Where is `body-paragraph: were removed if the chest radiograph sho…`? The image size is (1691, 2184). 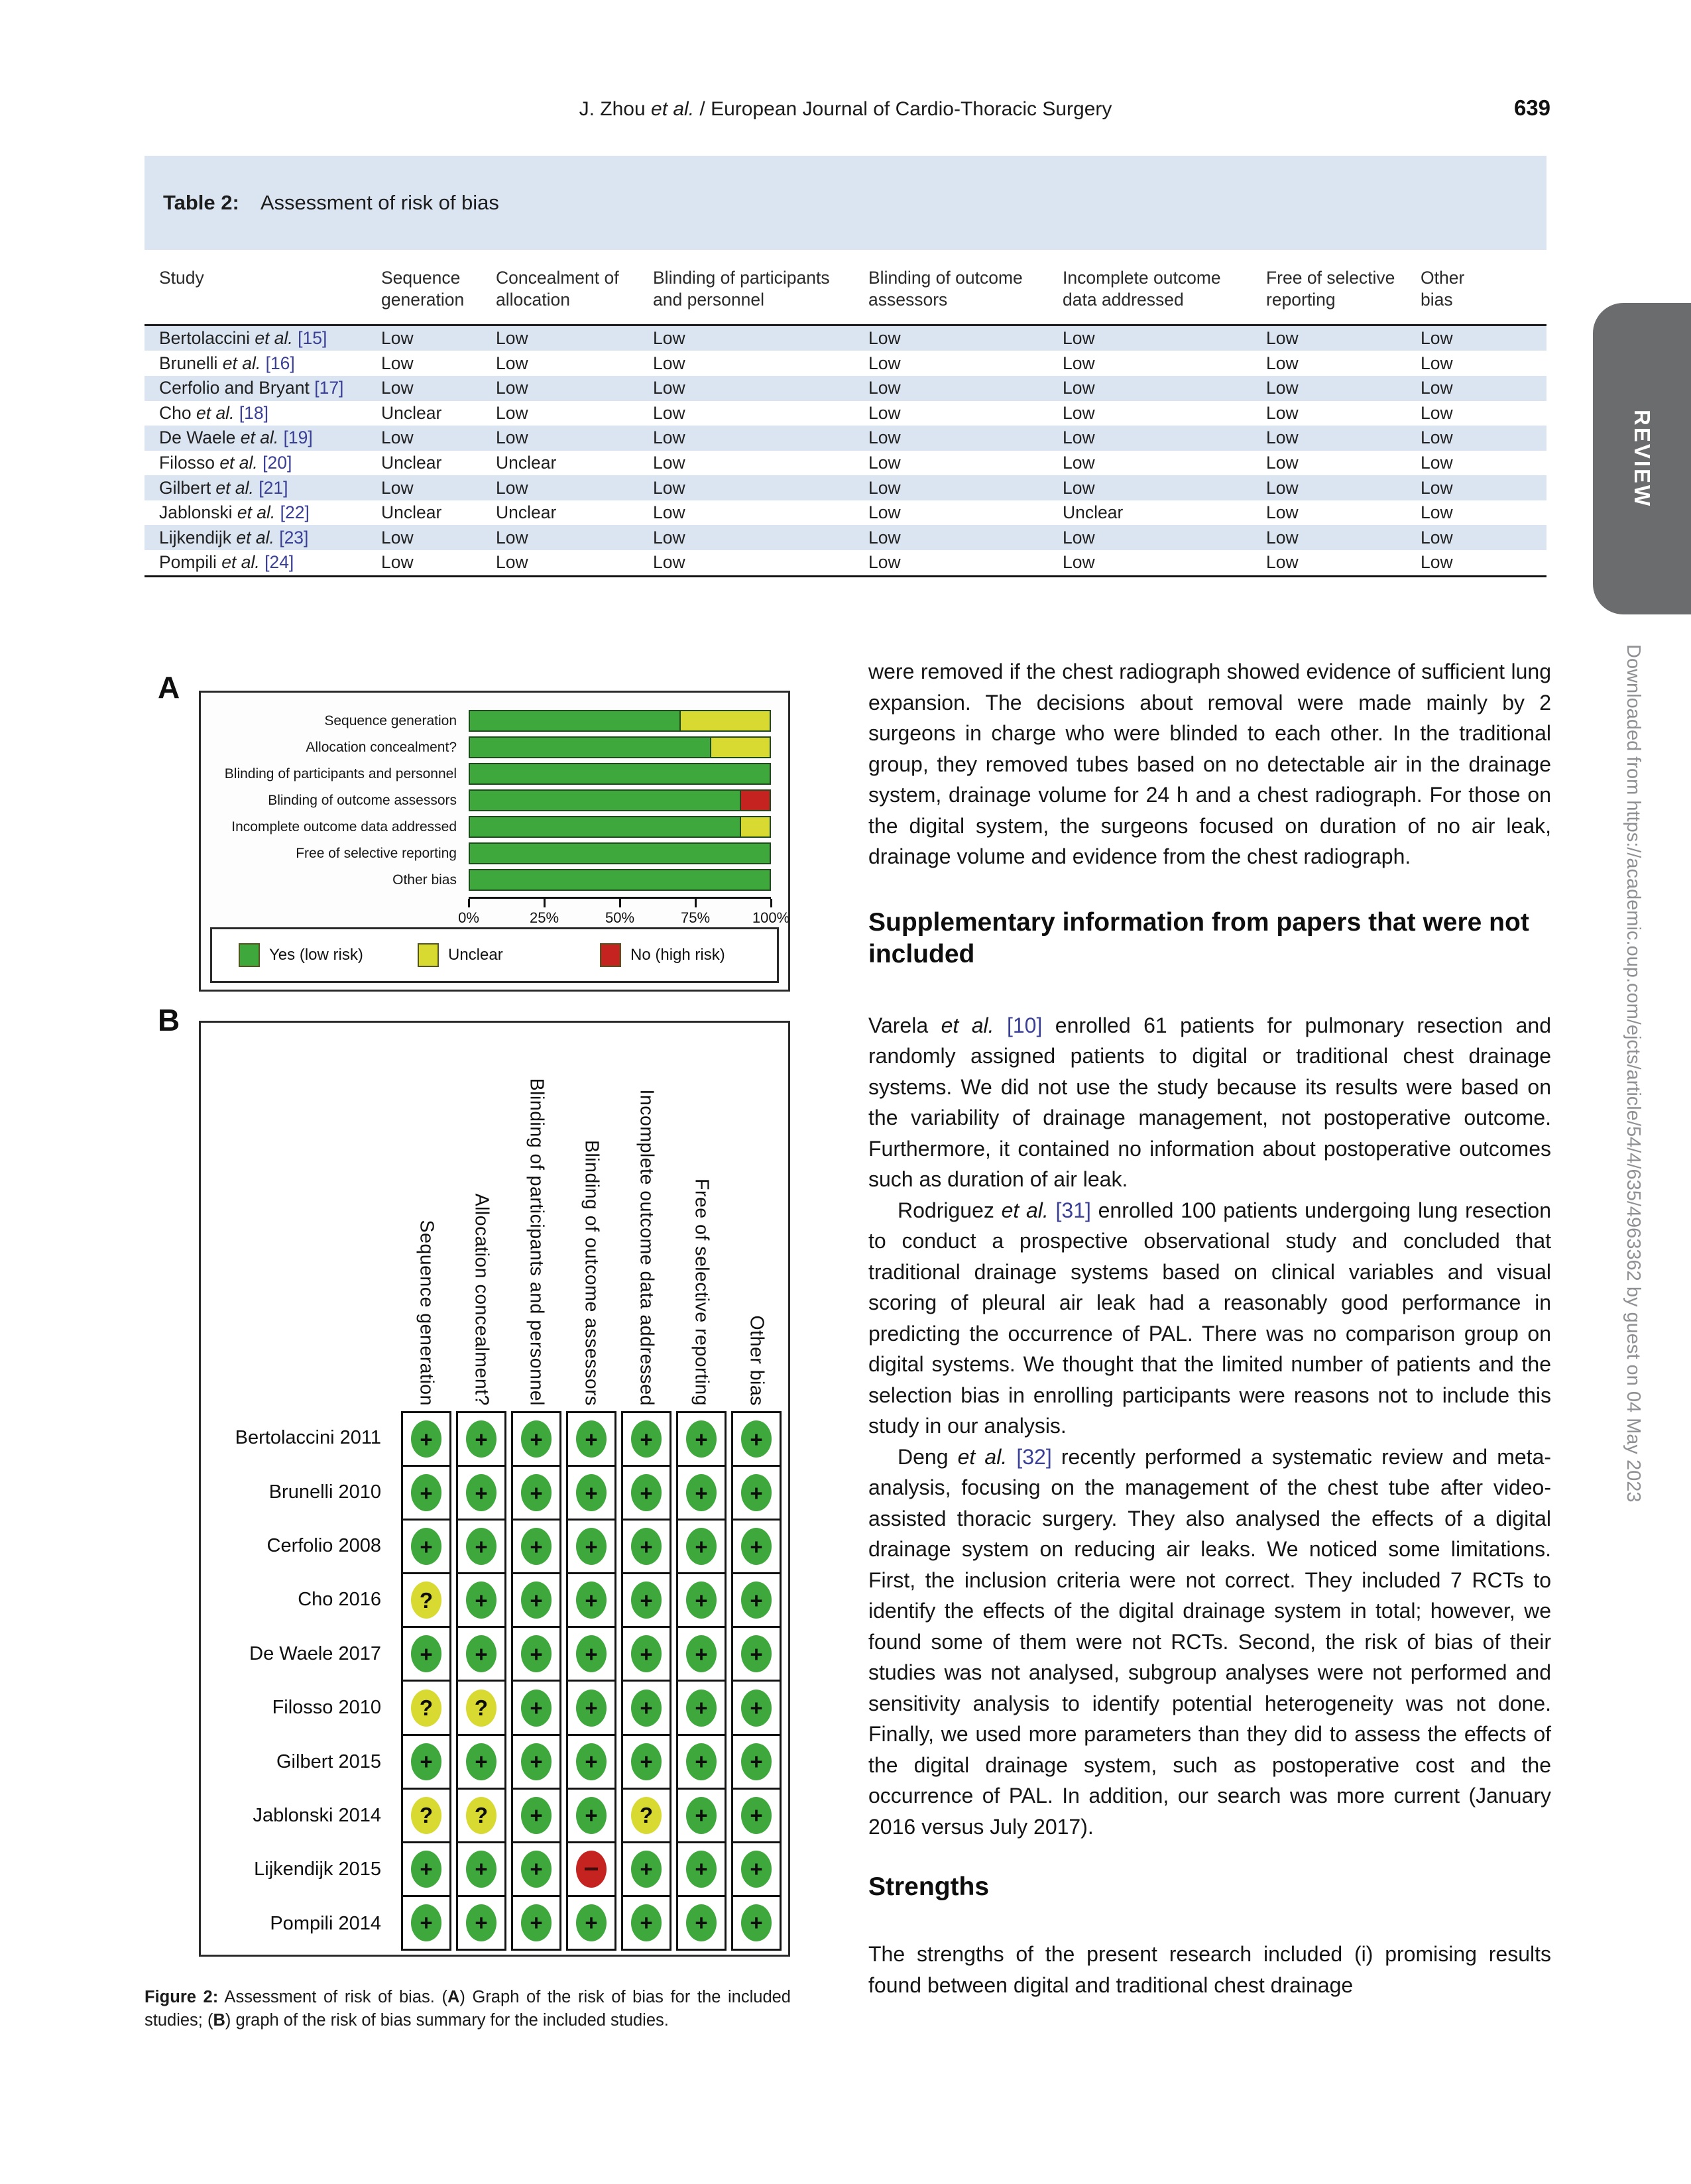
body-paragraph: were removed if the chest radiograph sho… is located at coordinates (1209, 764).